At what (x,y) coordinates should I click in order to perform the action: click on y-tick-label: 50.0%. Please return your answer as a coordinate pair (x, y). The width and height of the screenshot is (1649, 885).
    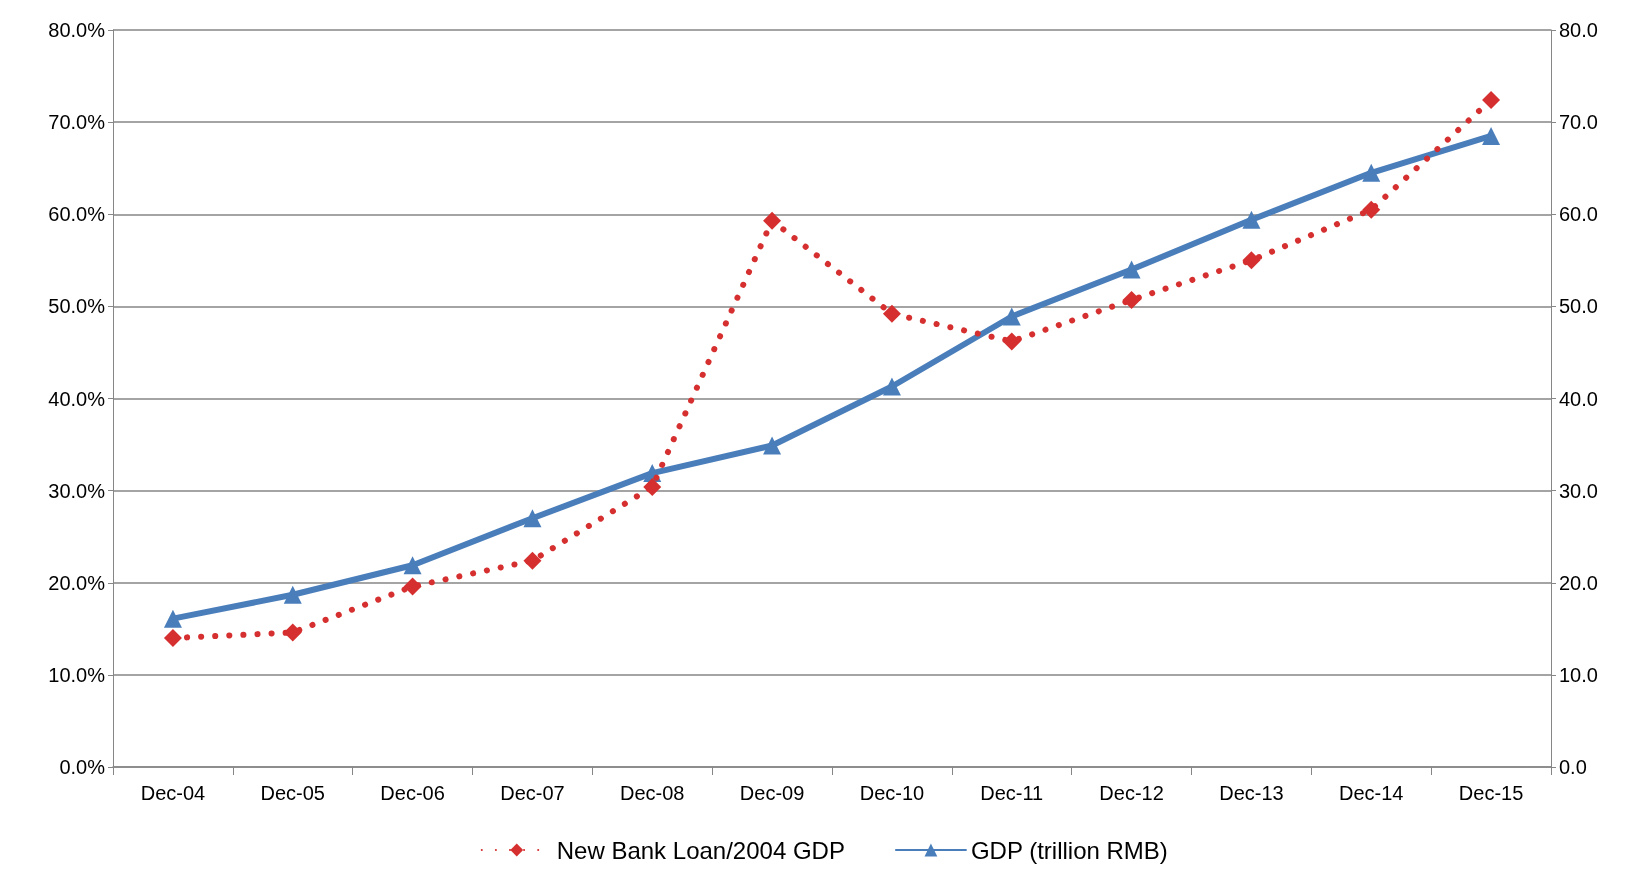
    Looking at the image, I should click on (77, 306).